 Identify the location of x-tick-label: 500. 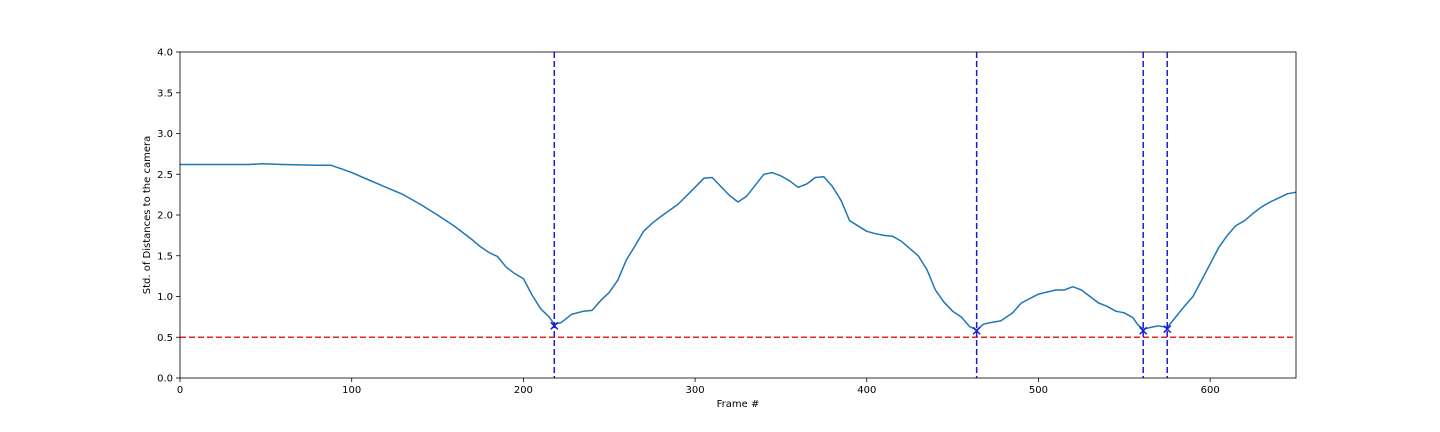
(1038, 390).